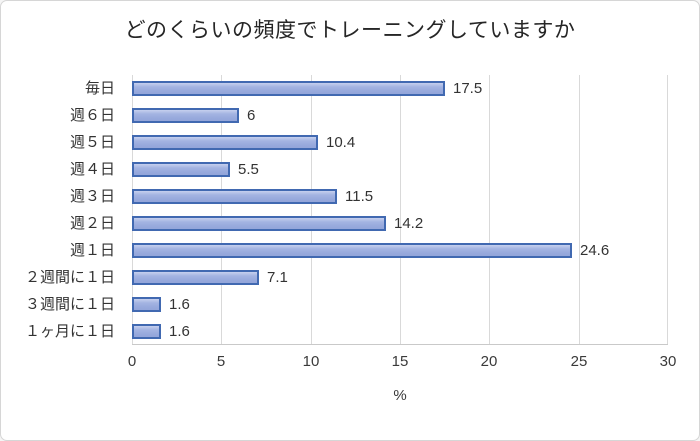 This screenshot has height=441, width=700. I want to click on bar-row: 24.6, so click(400, 250).